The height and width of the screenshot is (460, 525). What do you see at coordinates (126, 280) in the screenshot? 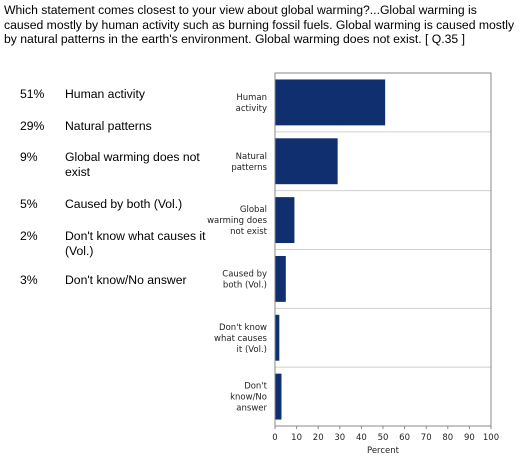
I see `legend-label: Don't know/No answer` at bounding box center [126, 280].